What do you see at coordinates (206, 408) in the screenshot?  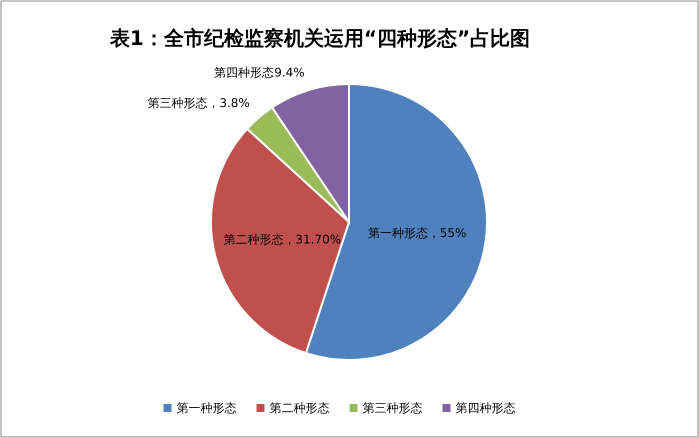 I see `legend-label: 第一种形态` at bounding box center [206, 408].